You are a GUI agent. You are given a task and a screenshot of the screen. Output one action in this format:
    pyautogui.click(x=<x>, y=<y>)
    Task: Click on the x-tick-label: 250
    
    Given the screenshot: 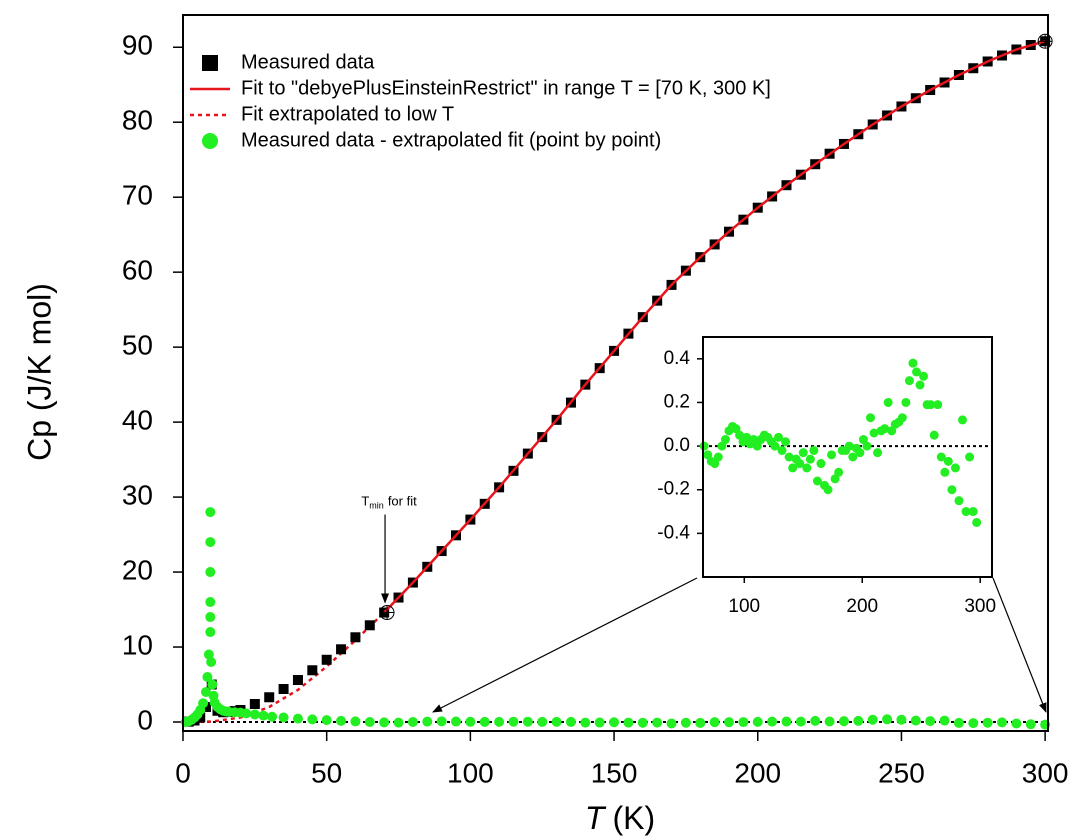 What is the action you would take?
    pyautogui.click(x=901, y=772)
    